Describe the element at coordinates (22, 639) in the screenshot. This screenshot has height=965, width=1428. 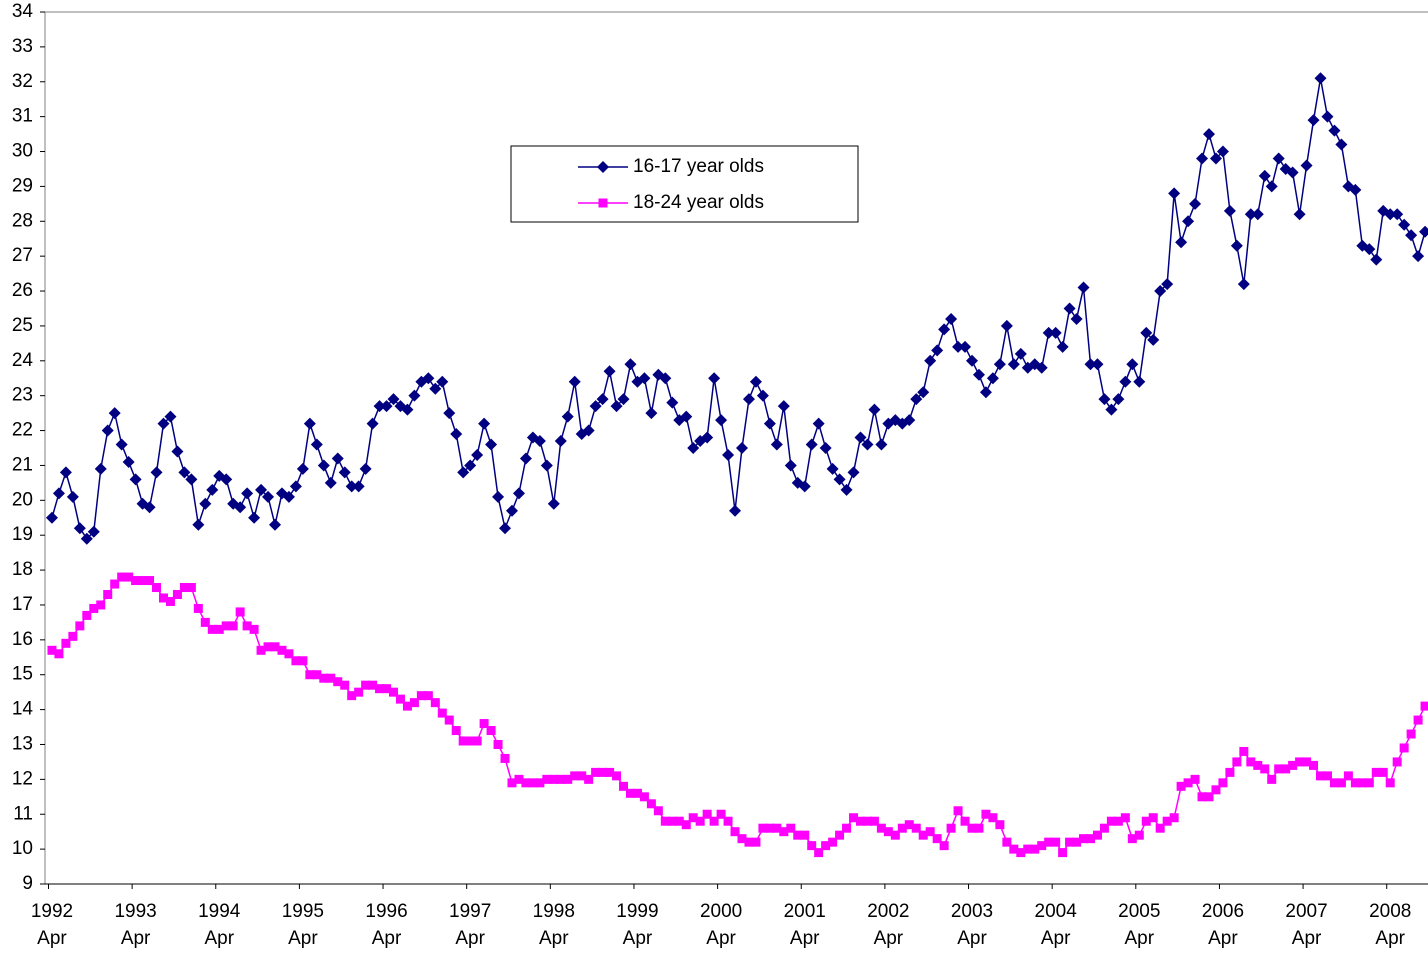
I see `y-tick-label: 16` at that location.